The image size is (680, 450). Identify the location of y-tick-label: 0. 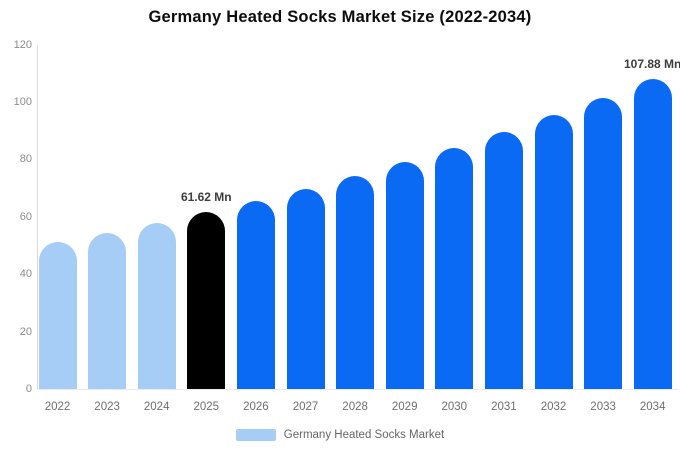
(28, 389).